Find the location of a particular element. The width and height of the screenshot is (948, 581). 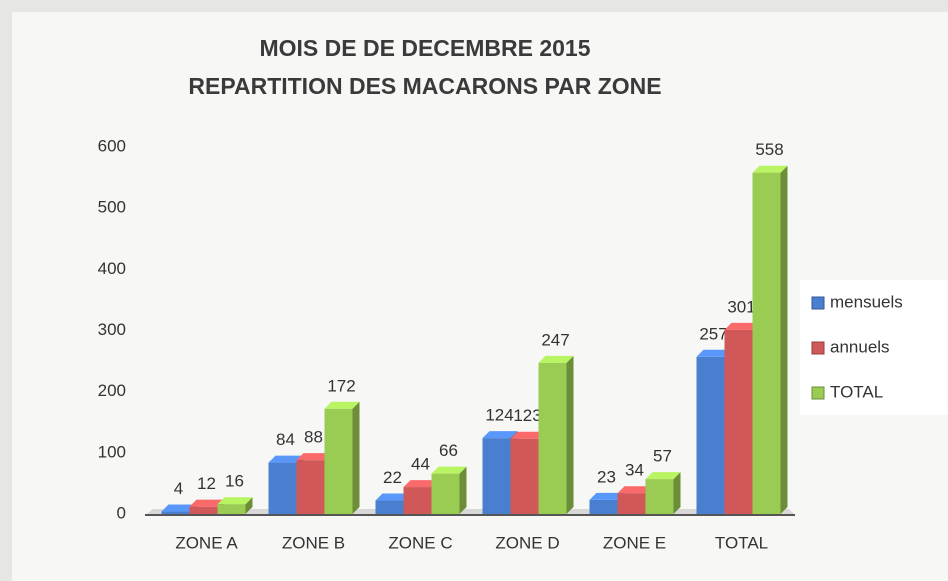

y-tick-label: 500 is located at coordinates (112, 207).